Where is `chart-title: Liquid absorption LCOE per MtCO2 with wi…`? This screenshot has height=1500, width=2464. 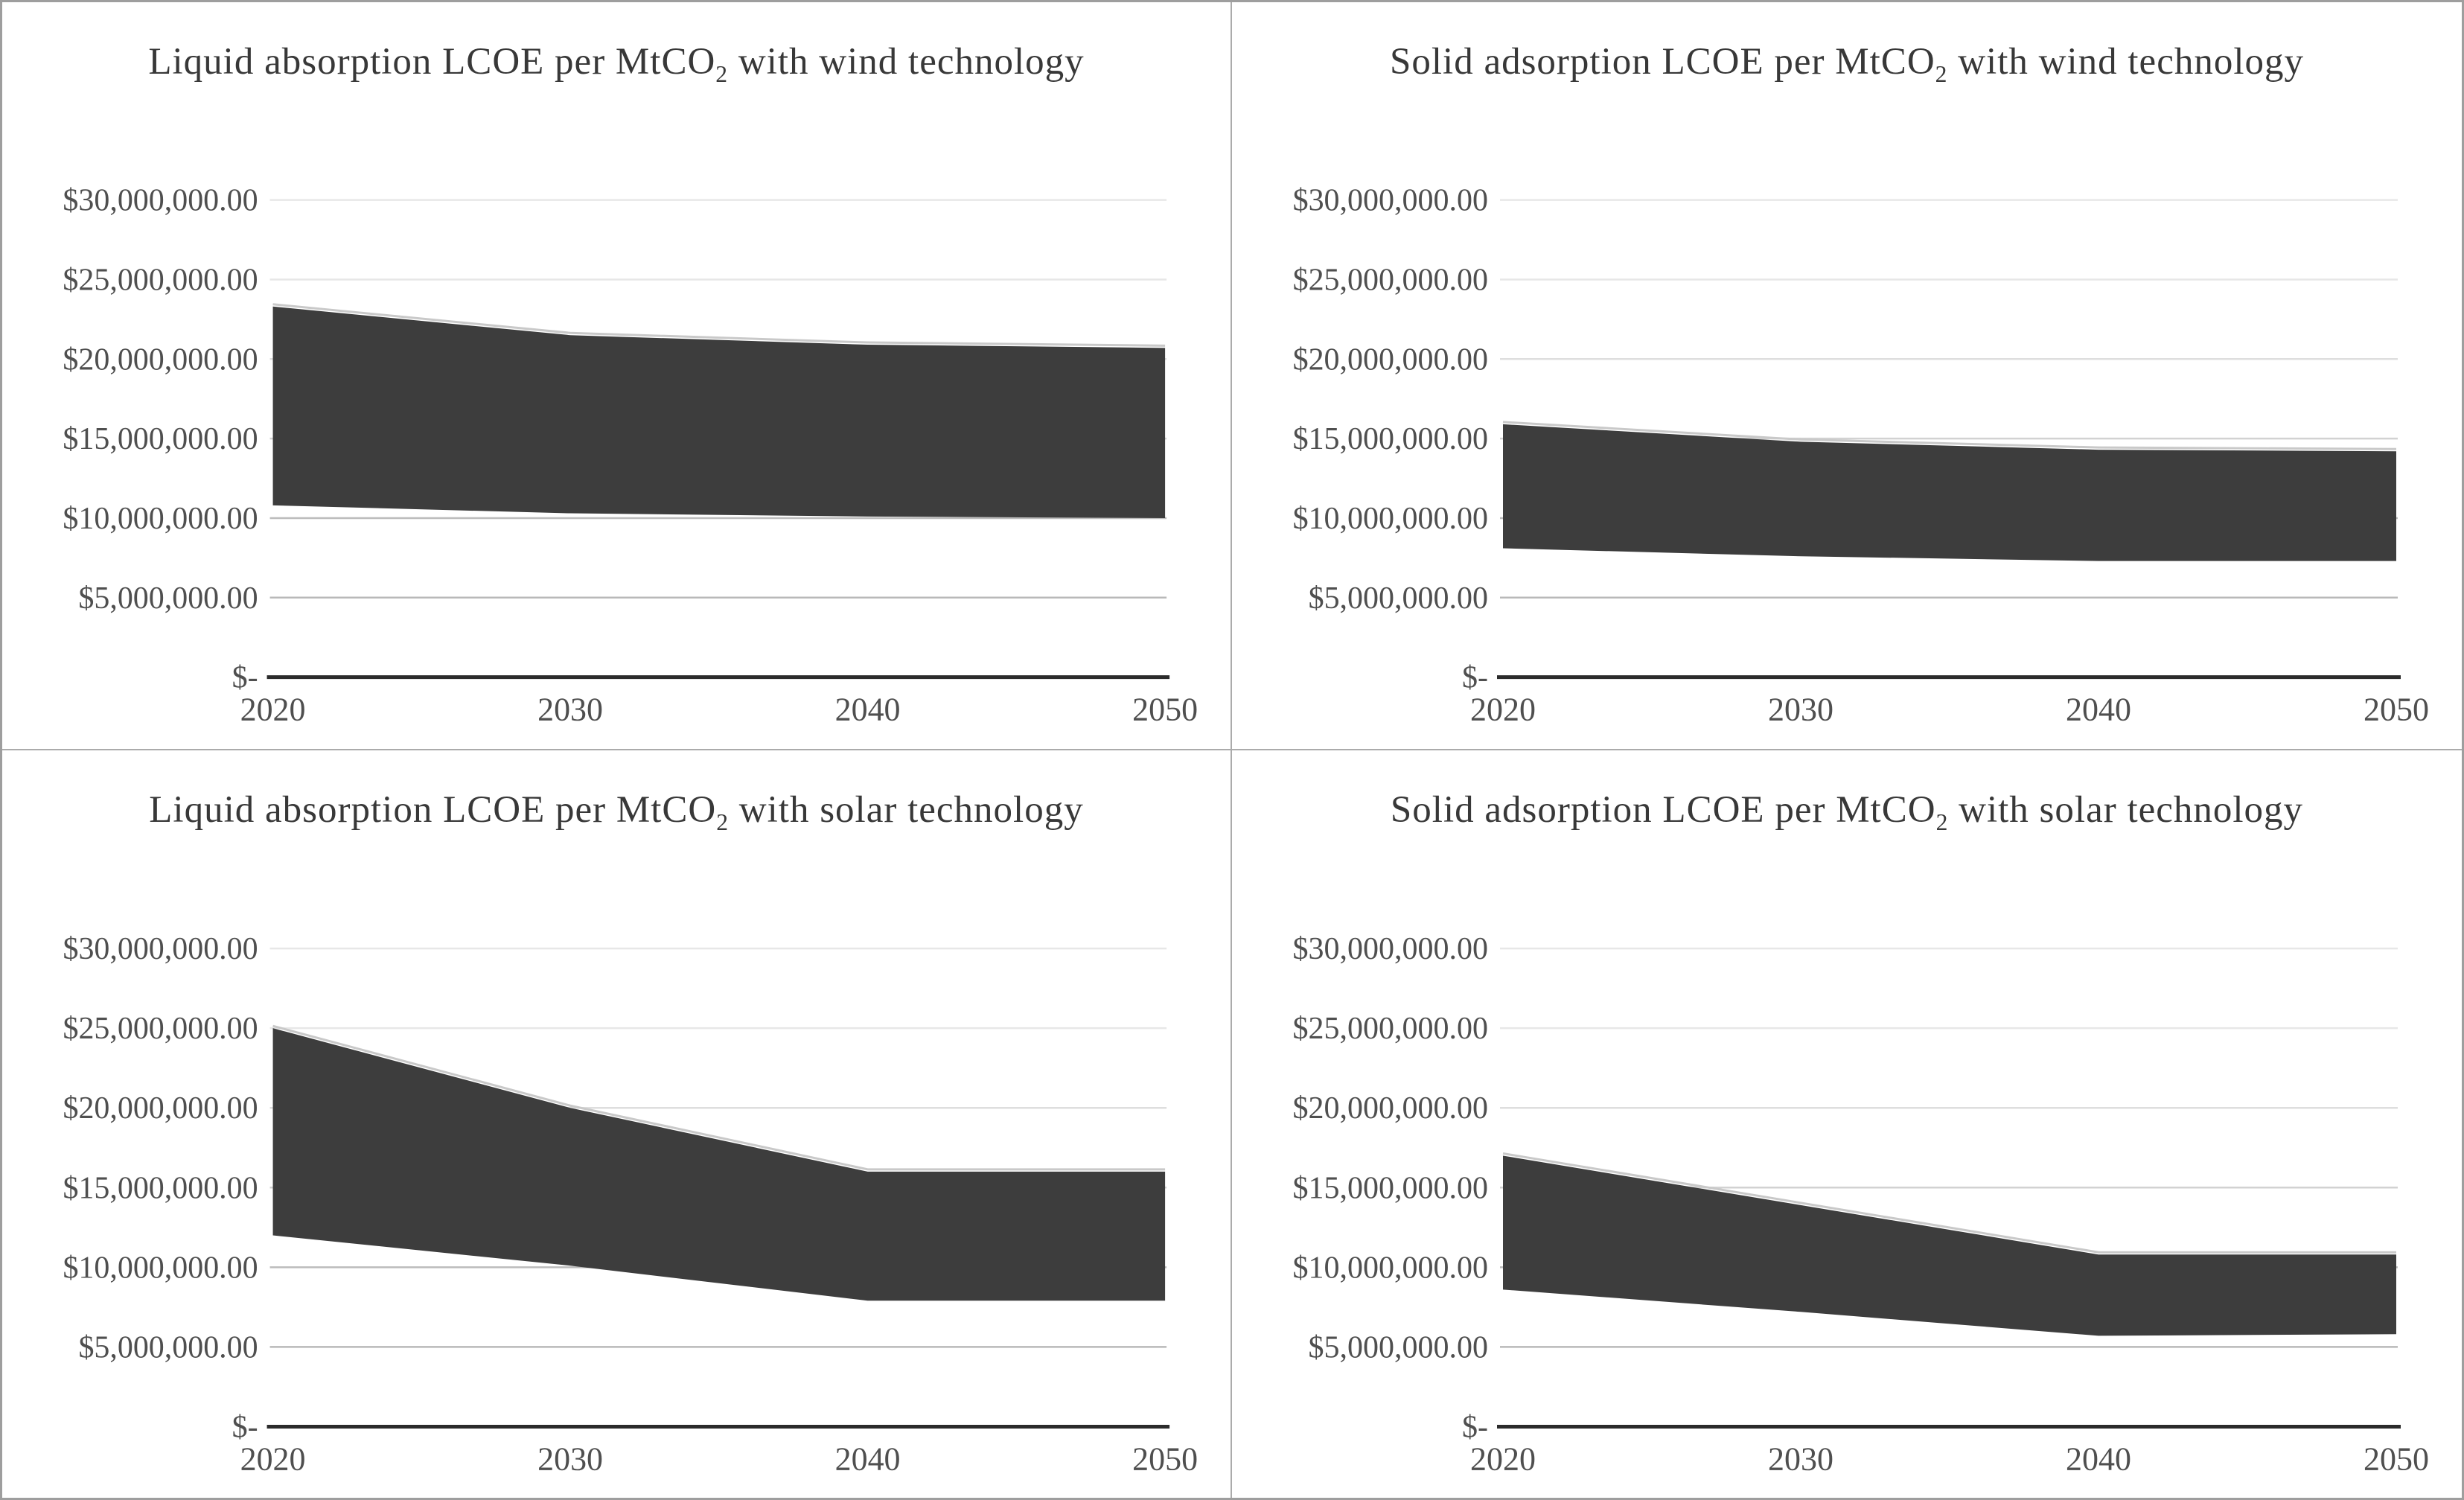
chart-title: Liquid absorption LCOE per MtCO2 with wi… is located at coordinates (617, 62).